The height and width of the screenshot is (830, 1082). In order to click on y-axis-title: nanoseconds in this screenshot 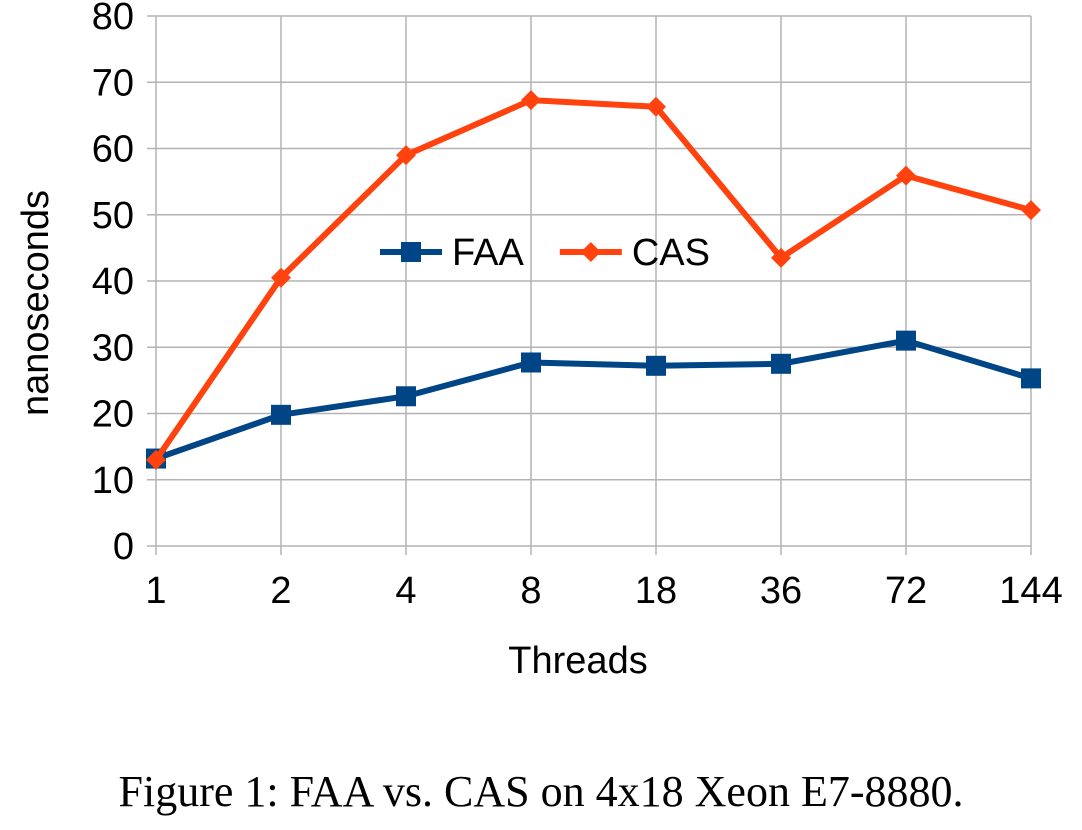, I will do `click(36, 303)`.